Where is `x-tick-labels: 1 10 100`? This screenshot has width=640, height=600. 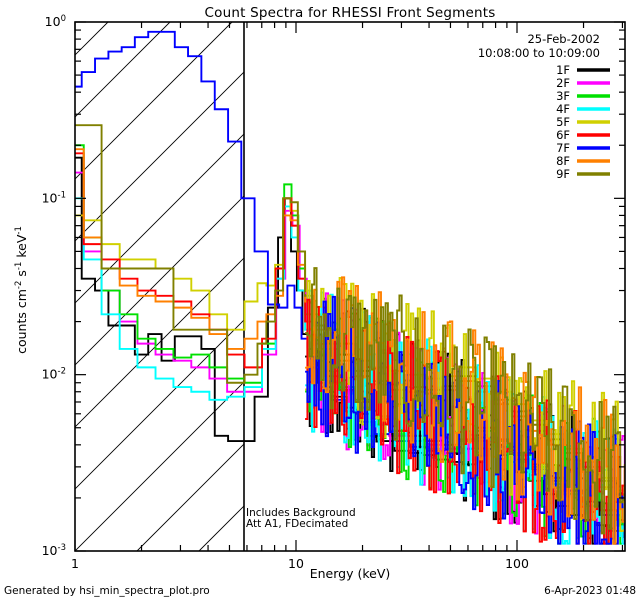 x-tick-labels: 1 10 100 is located at coordinates (300, 563).